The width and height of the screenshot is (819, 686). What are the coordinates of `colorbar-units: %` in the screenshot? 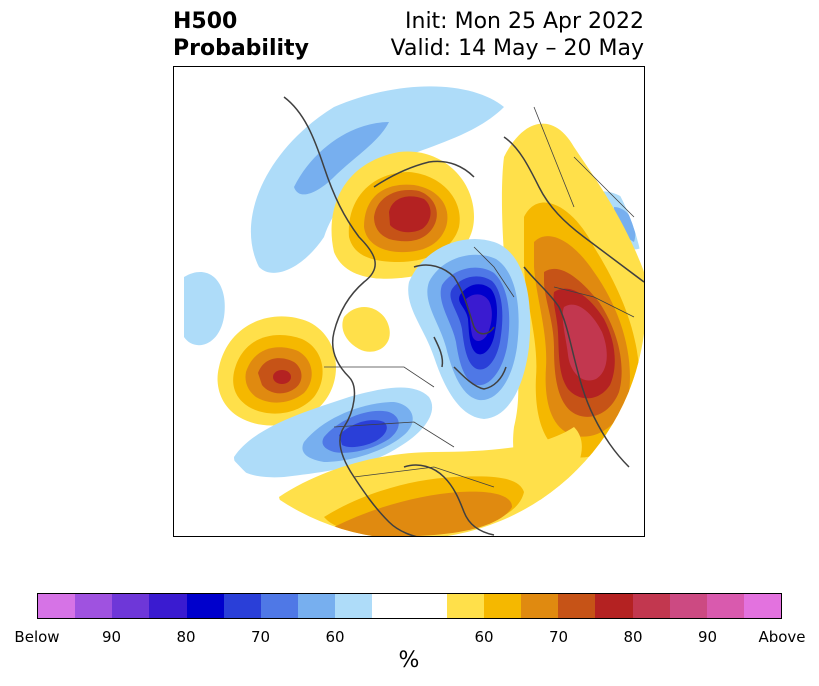 It's located at (409, 660).